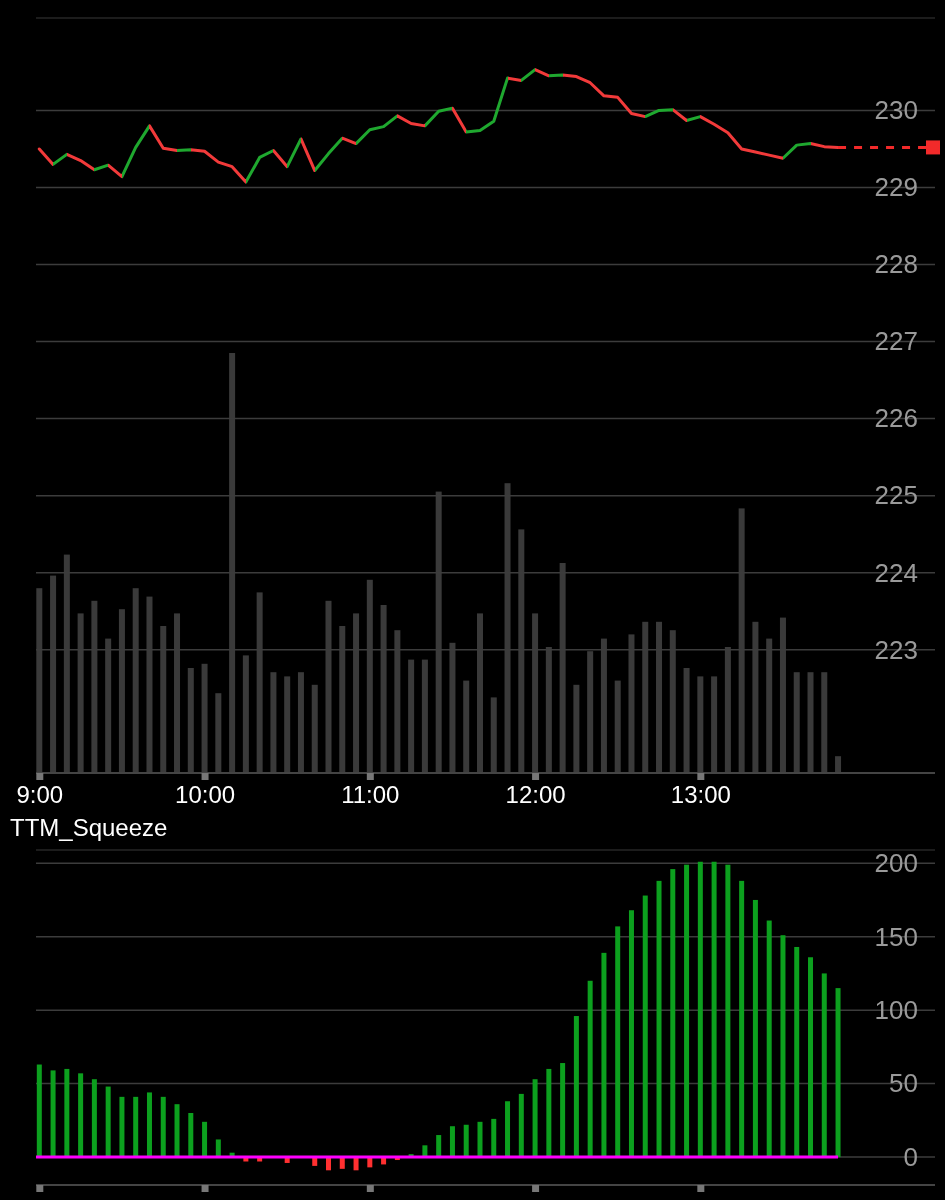  Describe the element at coordinates (896, 936) in the screenshot. I see `y-tick-label: 150` at that location.